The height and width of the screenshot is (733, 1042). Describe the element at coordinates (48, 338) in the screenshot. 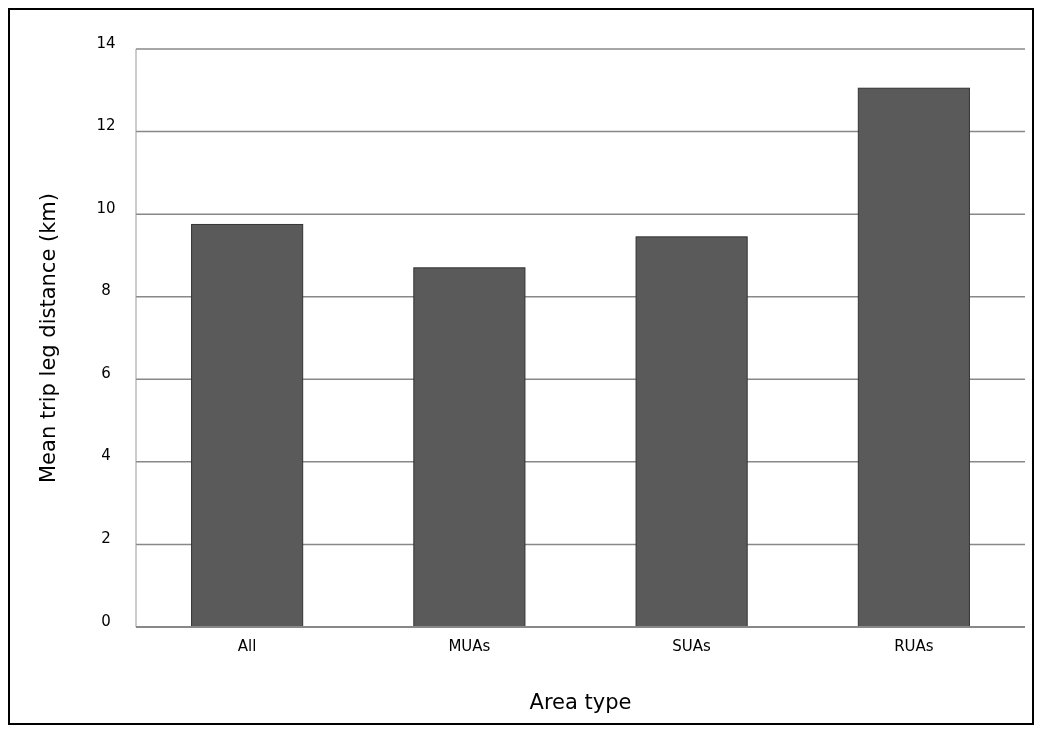

I see `y-axis-title: Mean trip leg distance (km)` at that location.